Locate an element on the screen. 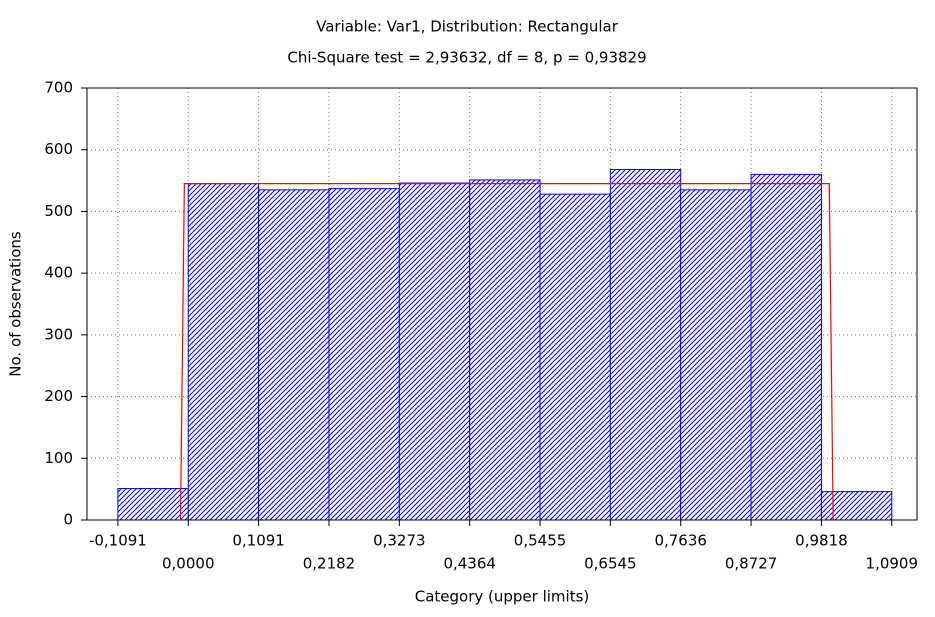 This screenshot has height=617, width=935. x-tick-label: 0,0000 is located at coordinates (188, 564).